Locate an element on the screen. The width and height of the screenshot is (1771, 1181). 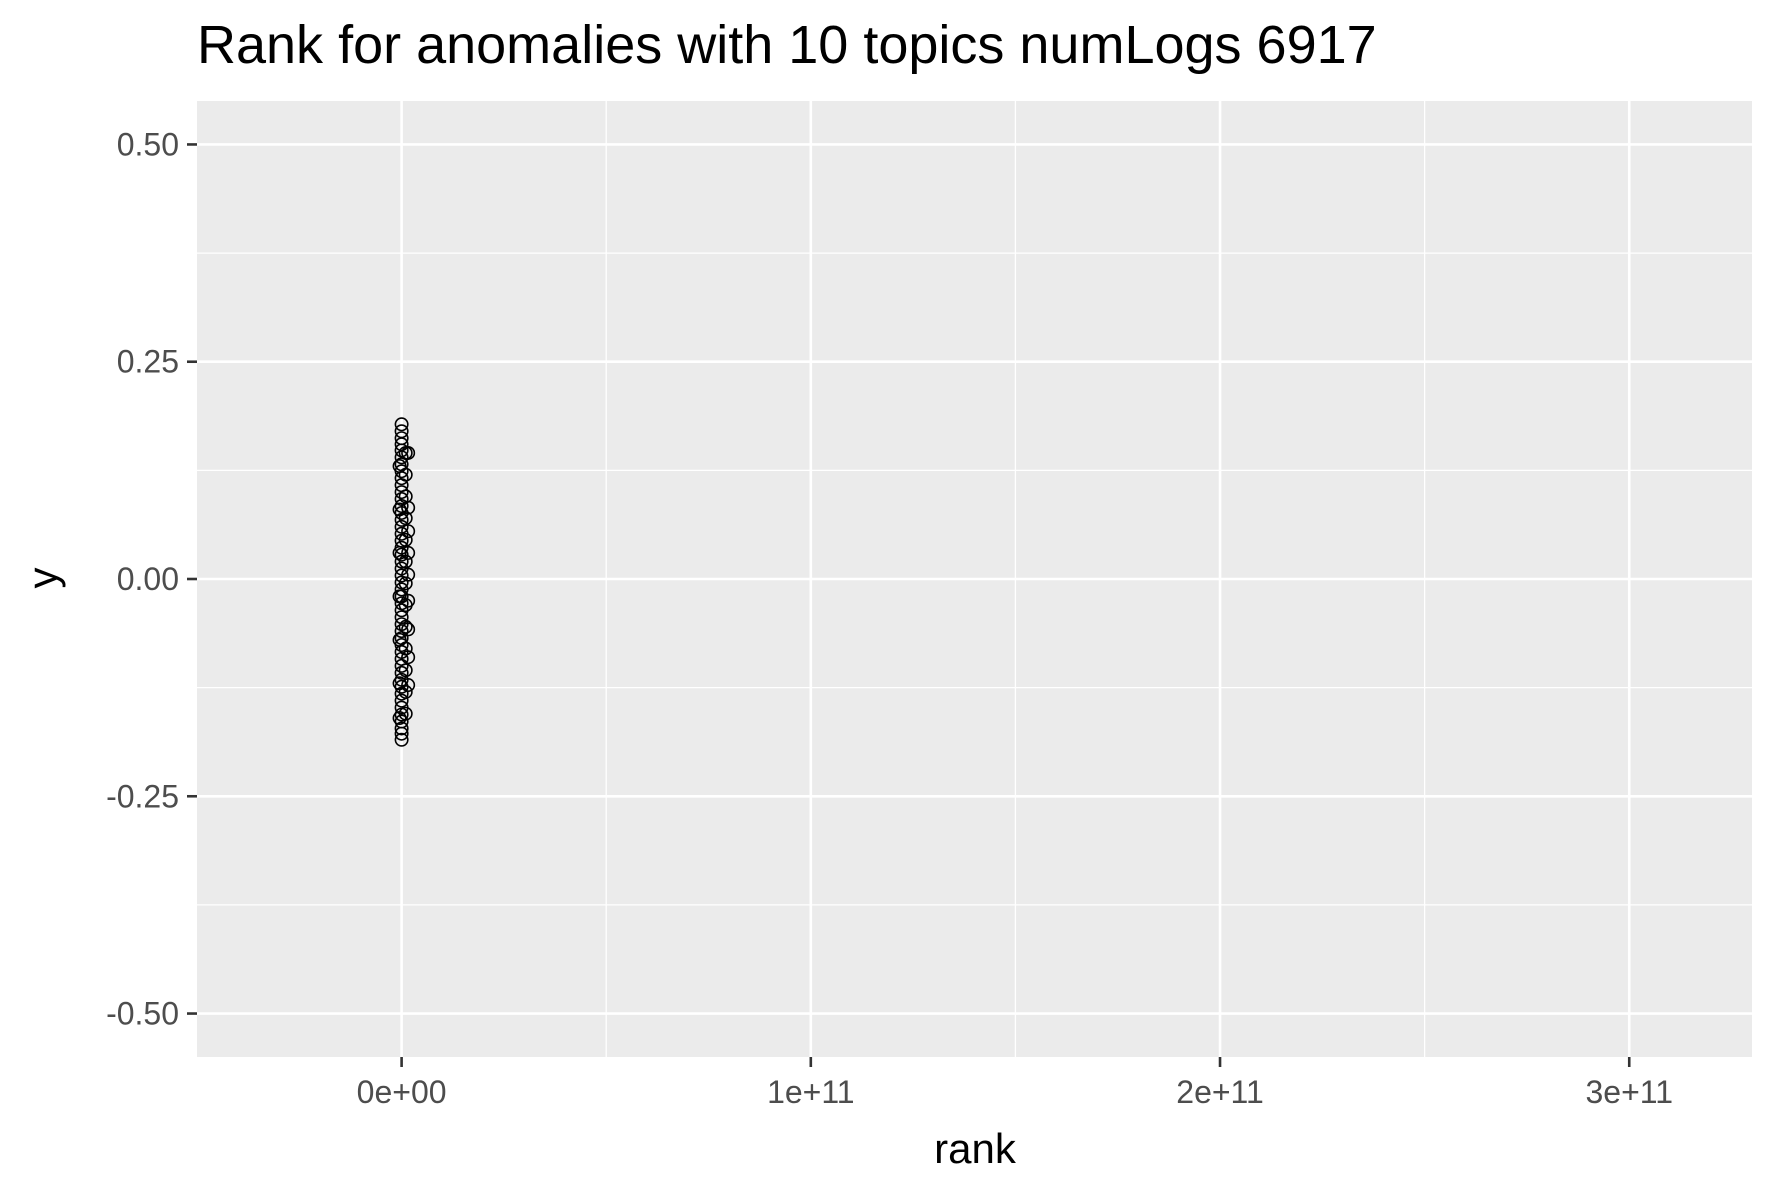
x-tick-label: 2e+11 is located at coordinates (1220, 1092).